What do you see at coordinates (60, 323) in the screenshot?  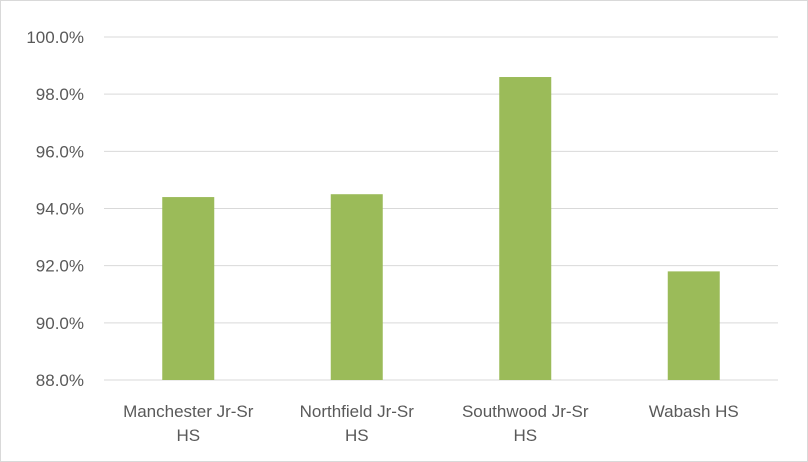 I see `y-tick-label: 90.0%` at bounding box center [60, 323].